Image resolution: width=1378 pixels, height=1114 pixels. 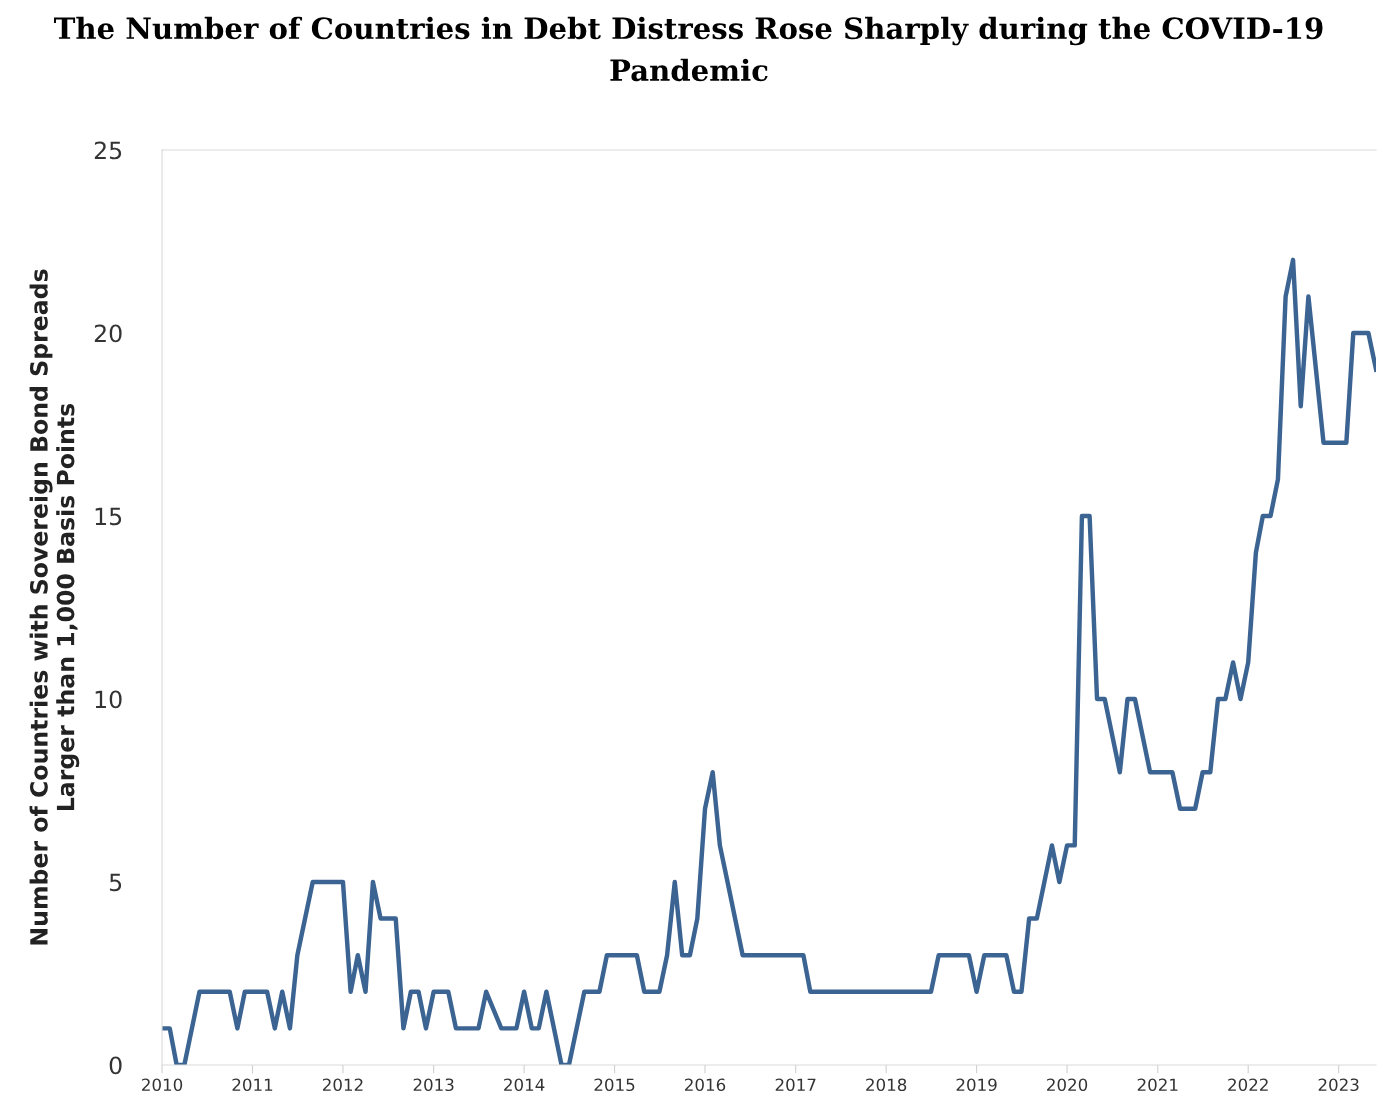 What do you see at coordinates (115, 1065) in the screenshot?
I see `y-tick-label: 0` at bounding box center [115, 1065].